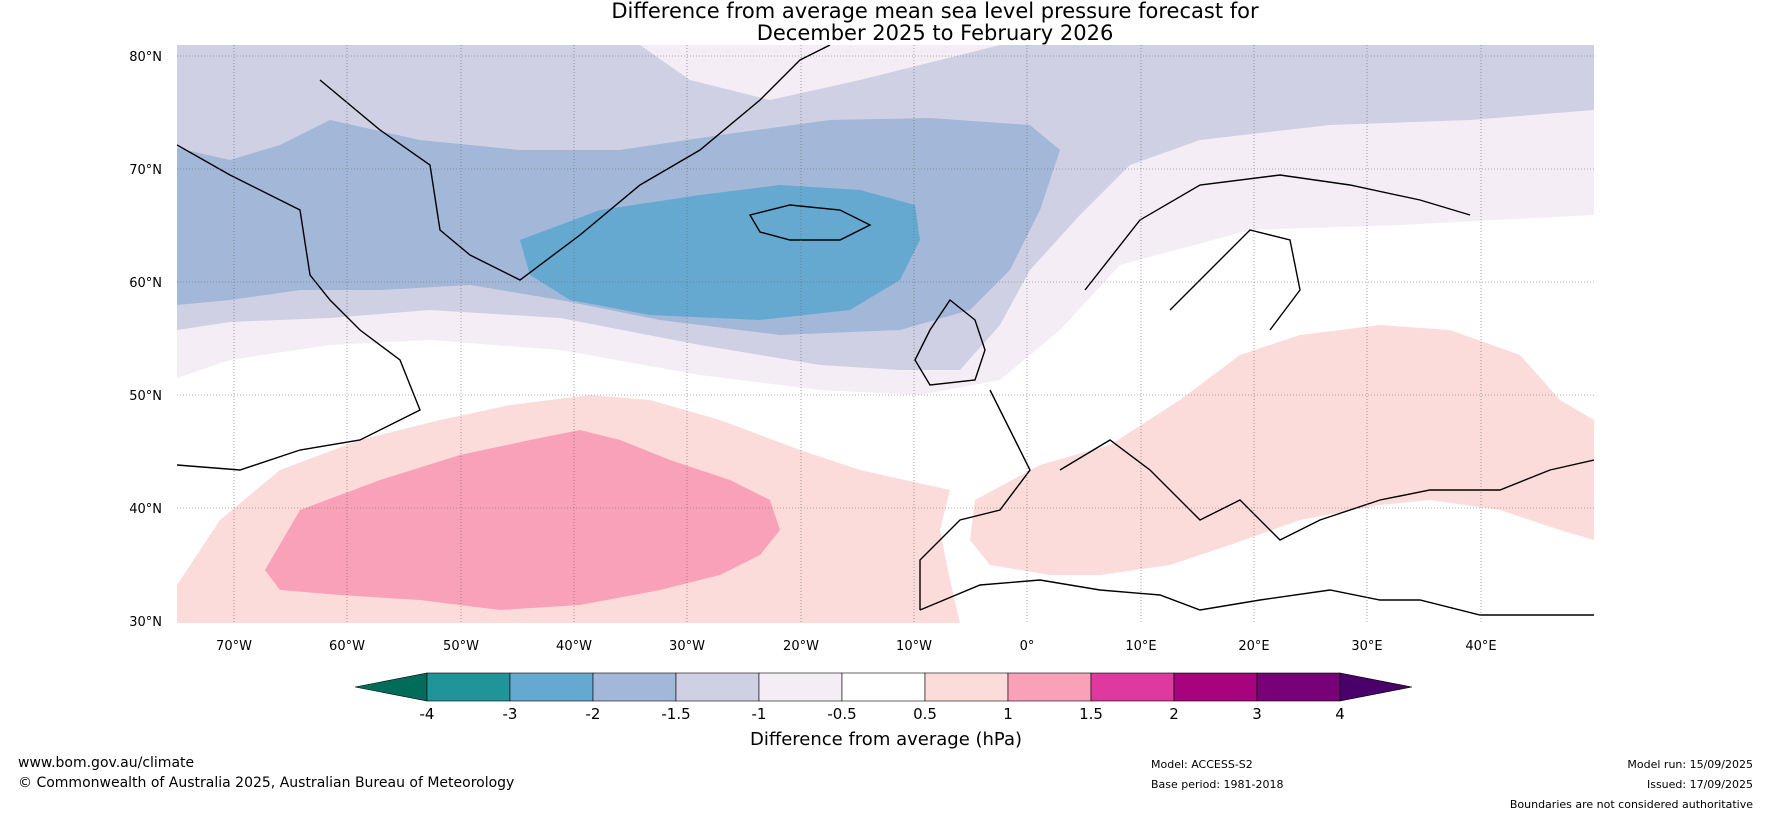  What do you see at coordinates (145, 170) in the screenshot?
I see `lat-label-70n: 70°N` at bounding box center [145, 170].